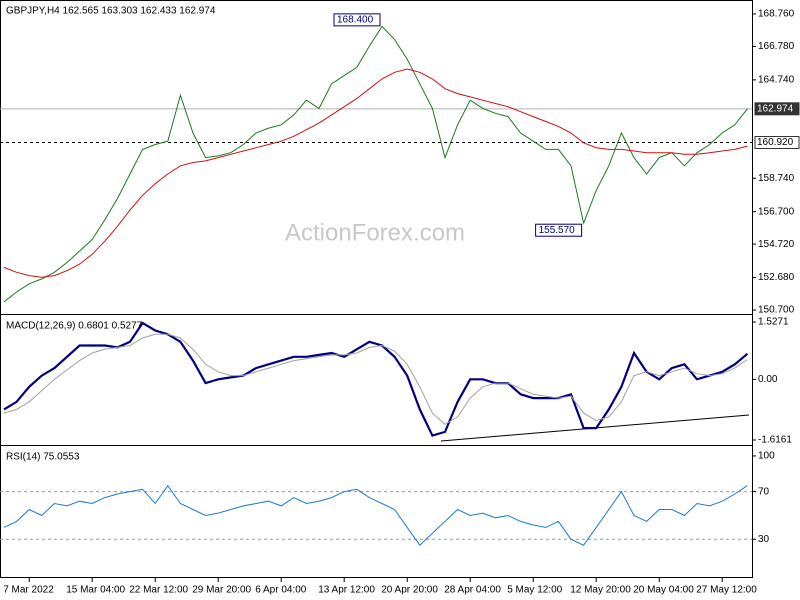 This screenshot has height=600, width=800. What do you see at coordinates (766, 456) in the screenshot?
I see `y-tick-label: 100` at bounding box center [766, 456].